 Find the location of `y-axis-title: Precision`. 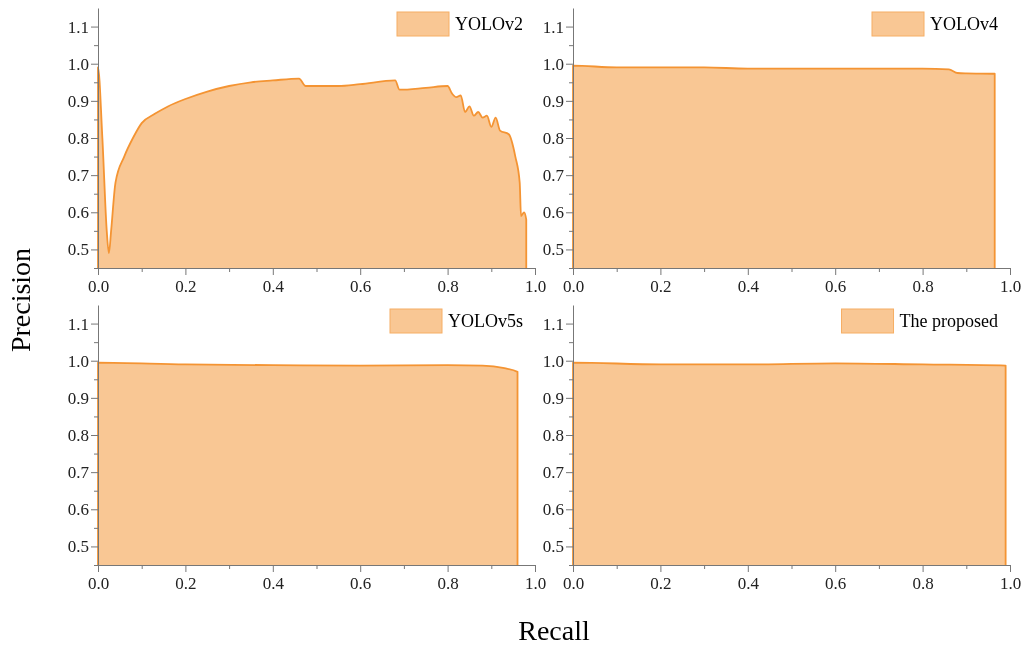

y-axis-title: Precision is located at coordinates (20, 300).